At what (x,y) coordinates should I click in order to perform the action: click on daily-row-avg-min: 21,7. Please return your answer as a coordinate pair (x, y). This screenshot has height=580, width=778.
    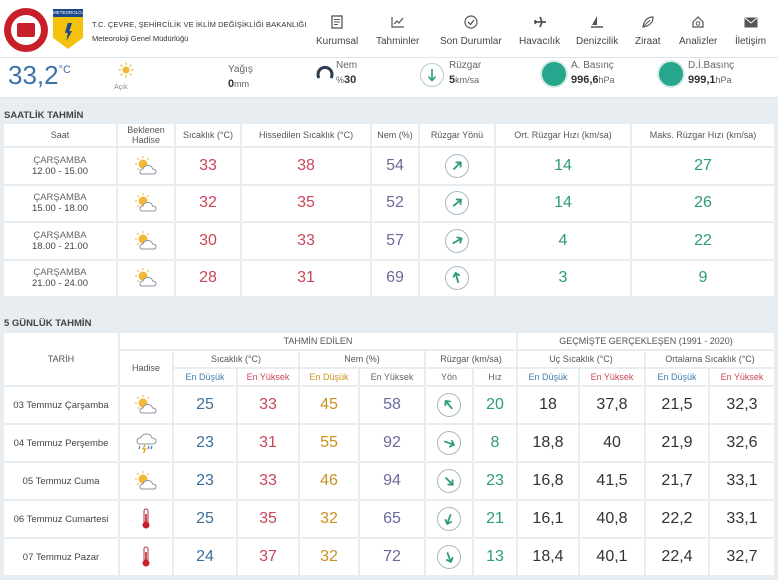
    Looking at the image, I should click on (677, 481).